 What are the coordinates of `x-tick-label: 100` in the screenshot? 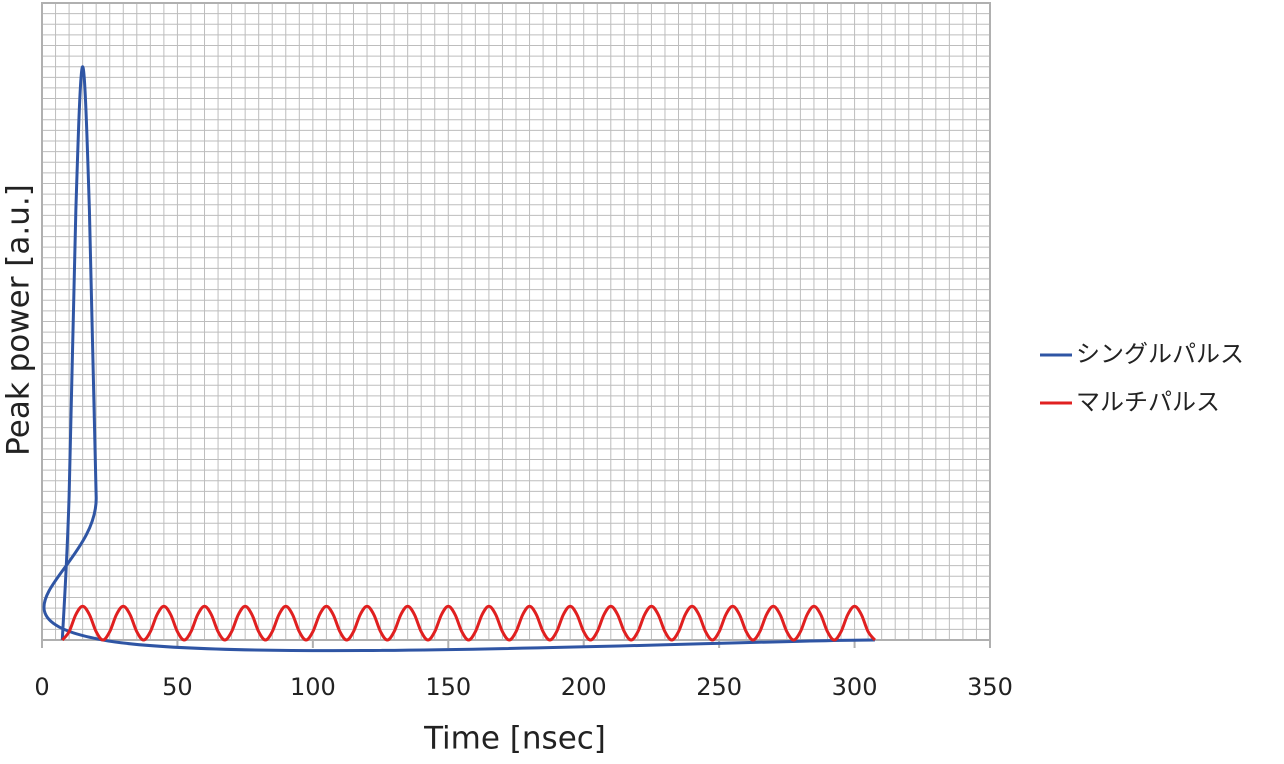 It's located at (313, 687).